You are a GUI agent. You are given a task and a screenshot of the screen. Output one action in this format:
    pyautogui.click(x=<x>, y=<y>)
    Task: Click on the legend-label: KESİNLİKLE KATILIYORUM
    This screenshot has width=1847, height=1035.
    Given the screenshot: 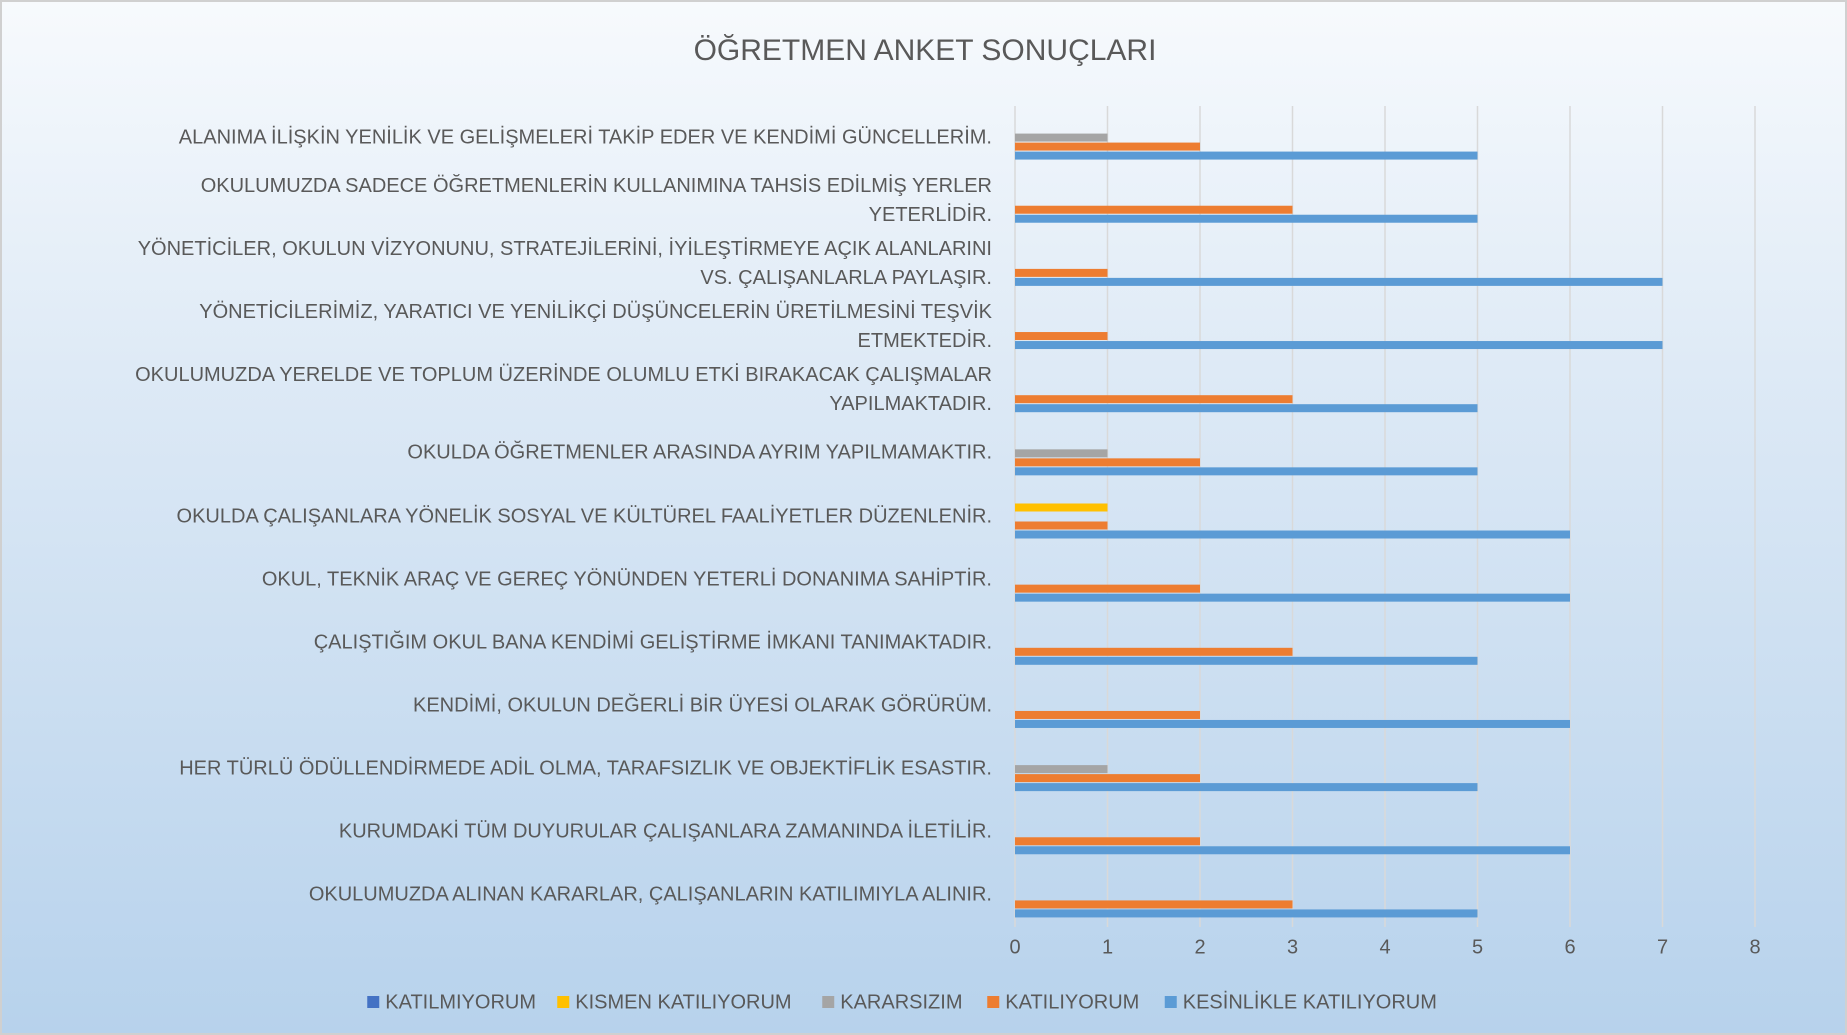 What is the action you would take?
    pyautogui.click(x=1310, y=1001)
    